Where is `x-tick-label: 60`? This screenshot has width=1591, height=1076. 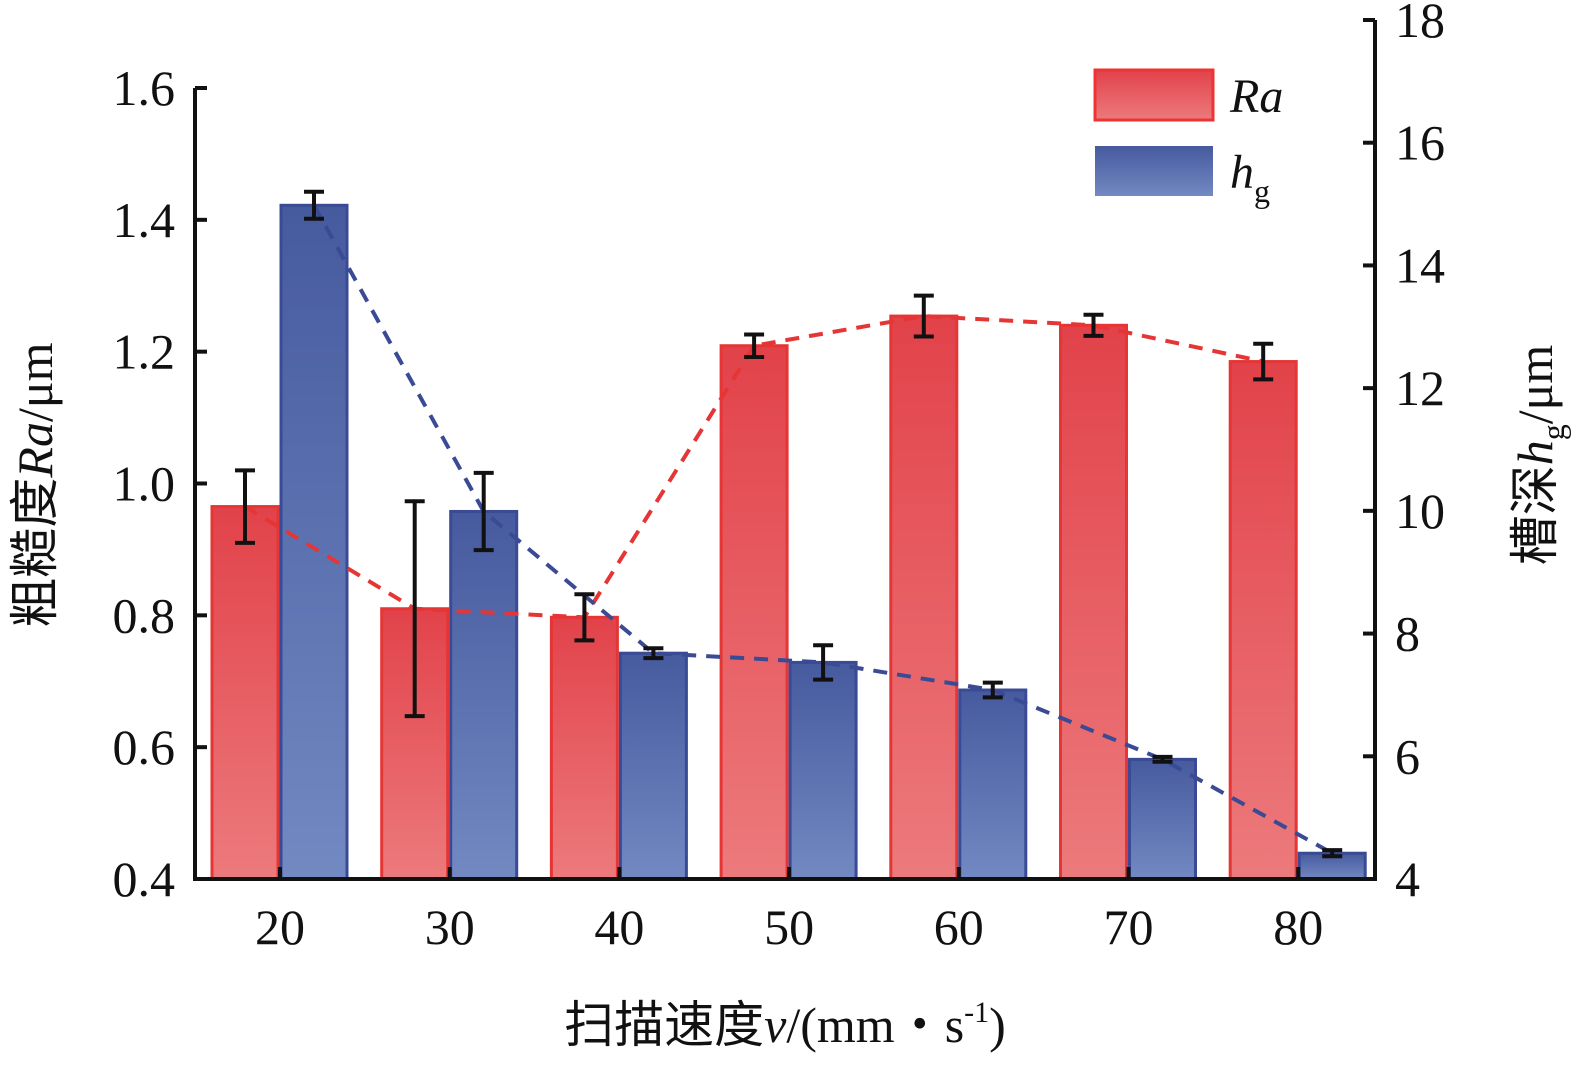
x-tick-label: 60 is located at coordinates (959, 927).